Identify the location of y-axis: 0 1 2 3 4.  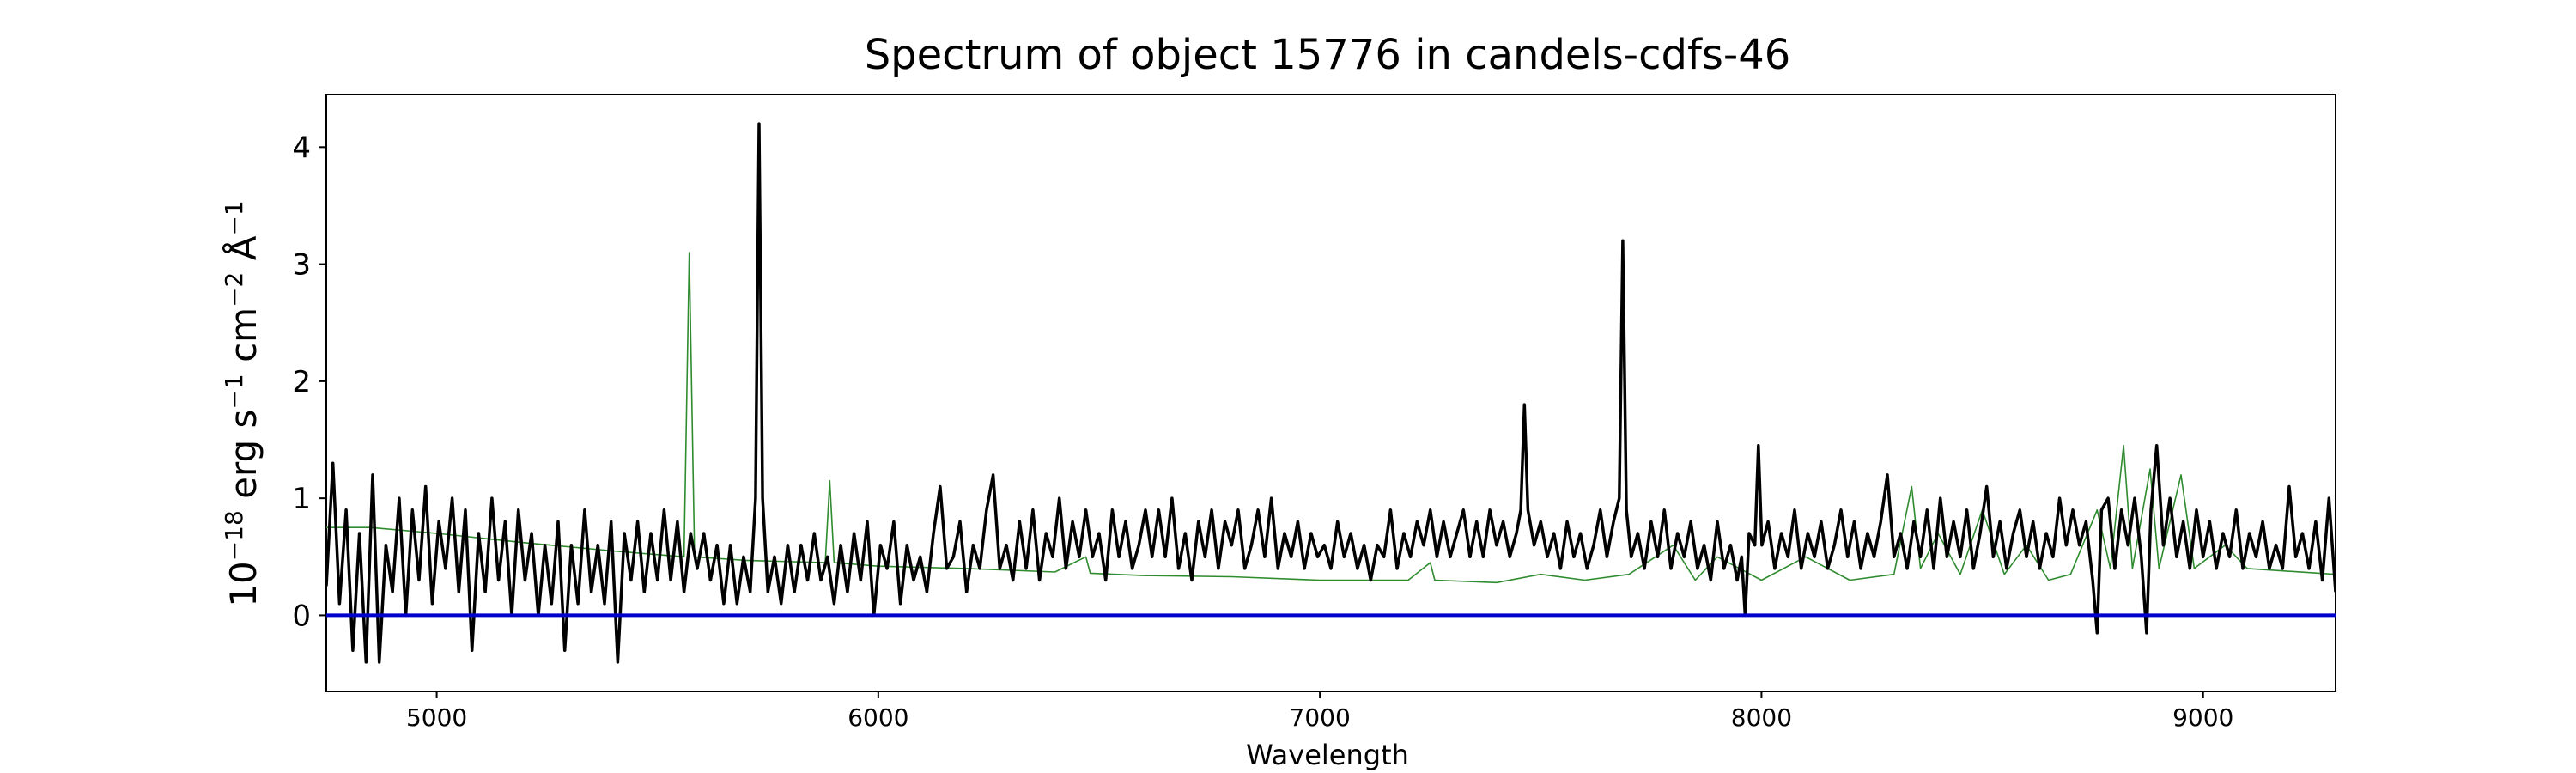
(309, 382).